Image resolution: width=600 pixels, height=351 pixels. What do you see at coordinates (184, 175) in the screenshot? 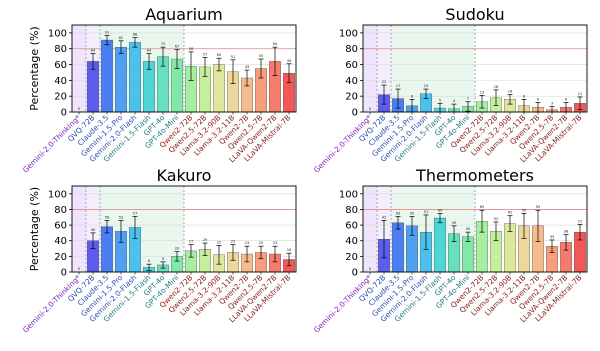
I see `chart-title: Kakuro` at bounding box center [184, 175].